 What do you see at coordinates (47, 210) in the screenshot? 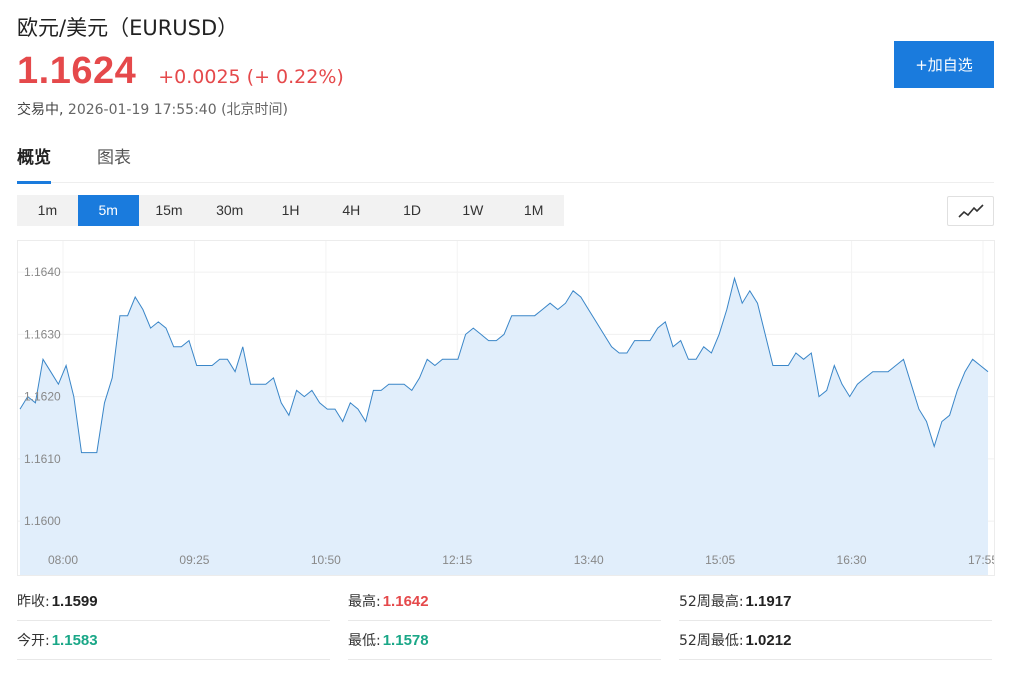
I see `period-1m: 1m` at bounding box center [47, 210].